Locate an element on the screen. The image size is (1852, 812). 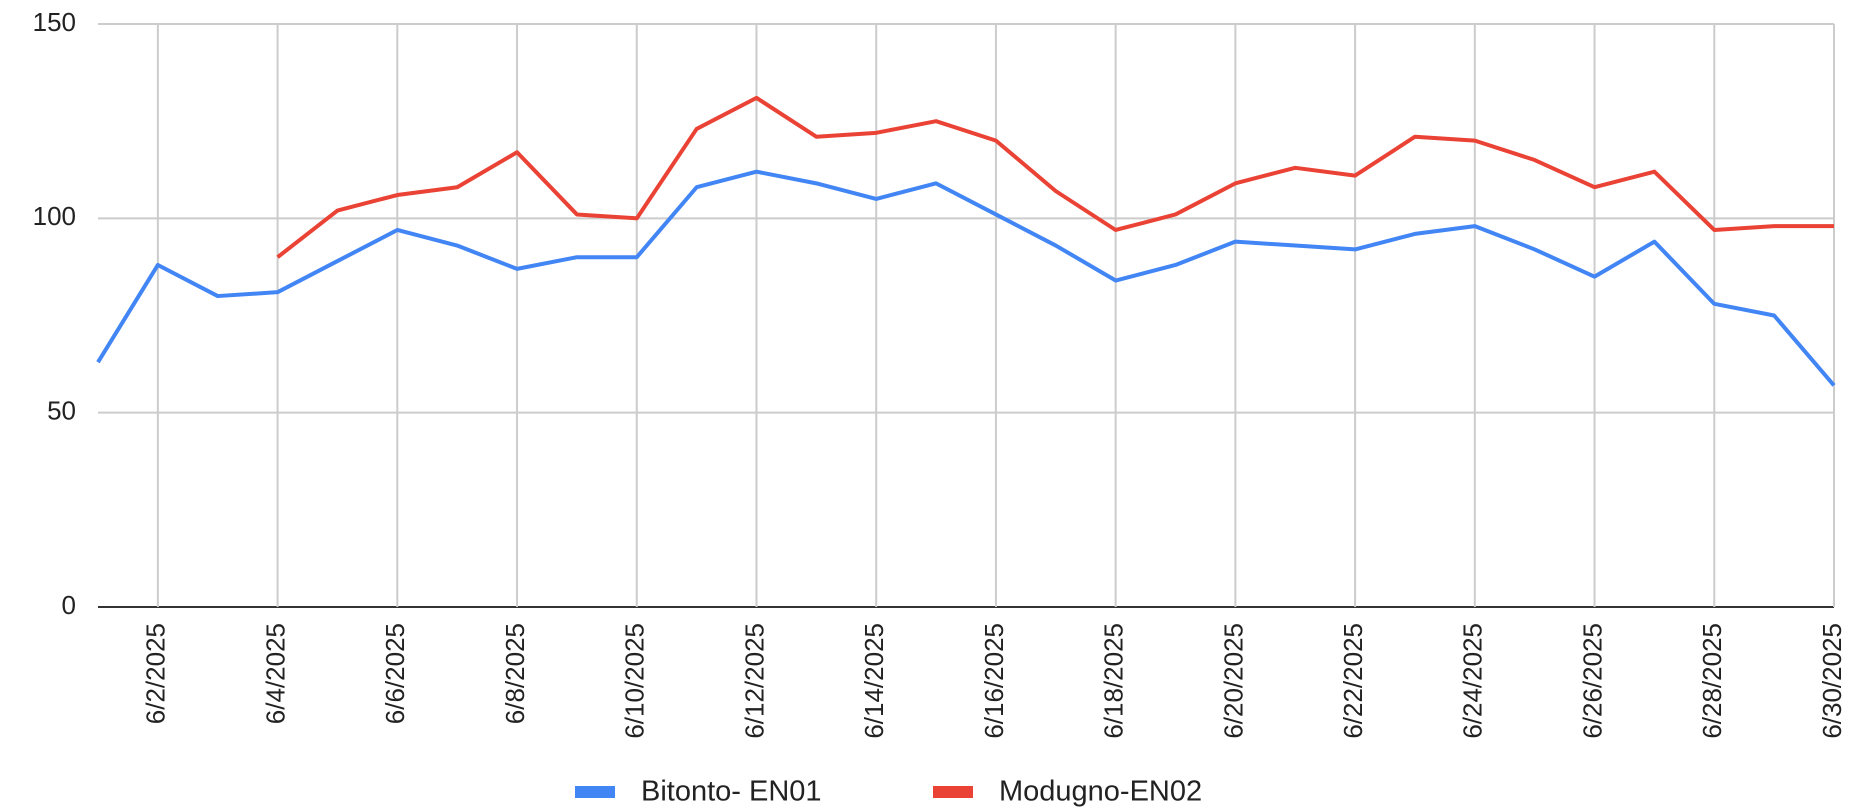
legend-label: Bitonto- EN01 is located at coordinates (731, 792).